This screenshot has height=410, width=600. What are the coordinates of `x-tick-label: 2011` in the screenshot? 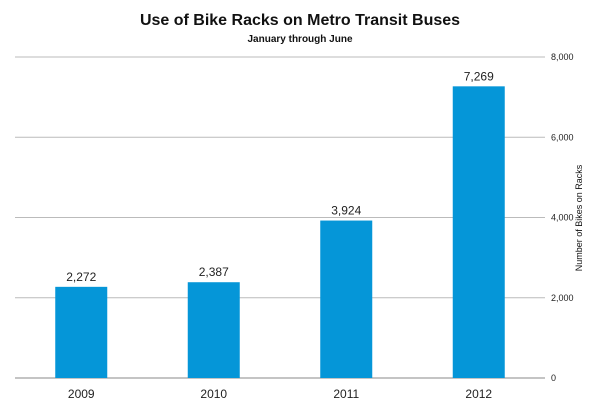 It's located at (346, 394).